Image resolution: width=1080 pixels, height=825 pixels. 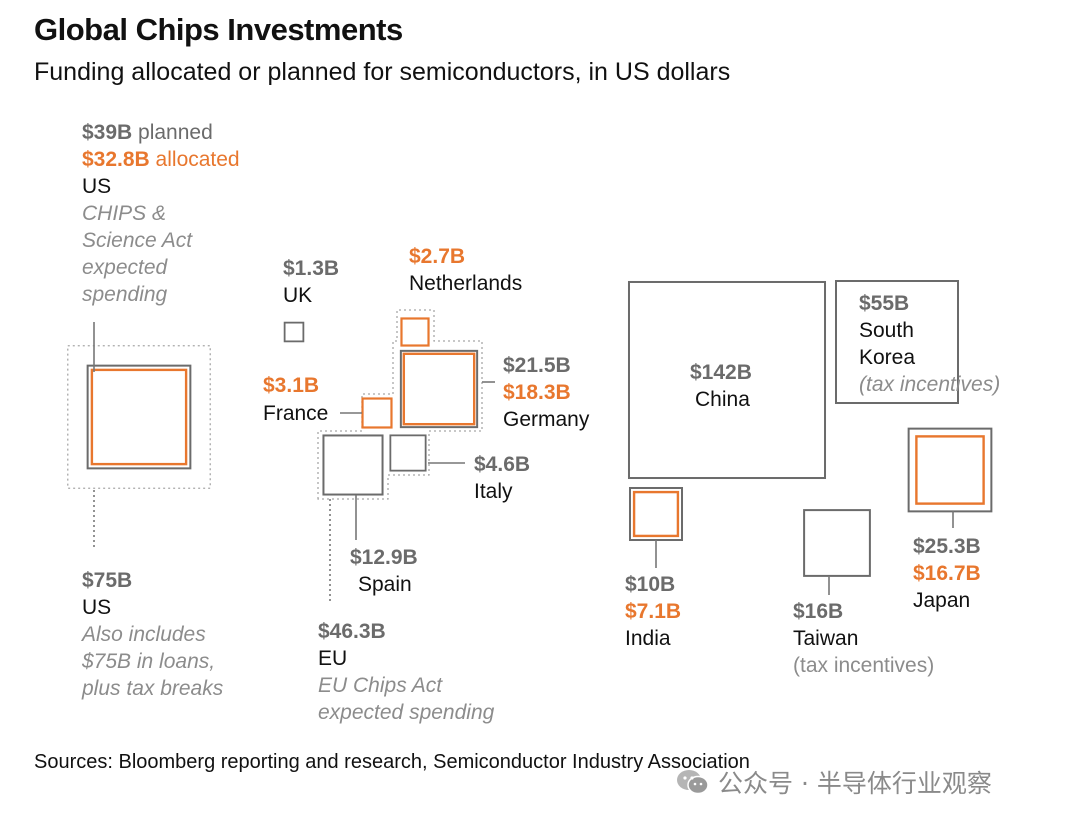 I want to click on uk-square, so click(x=294, y=332).